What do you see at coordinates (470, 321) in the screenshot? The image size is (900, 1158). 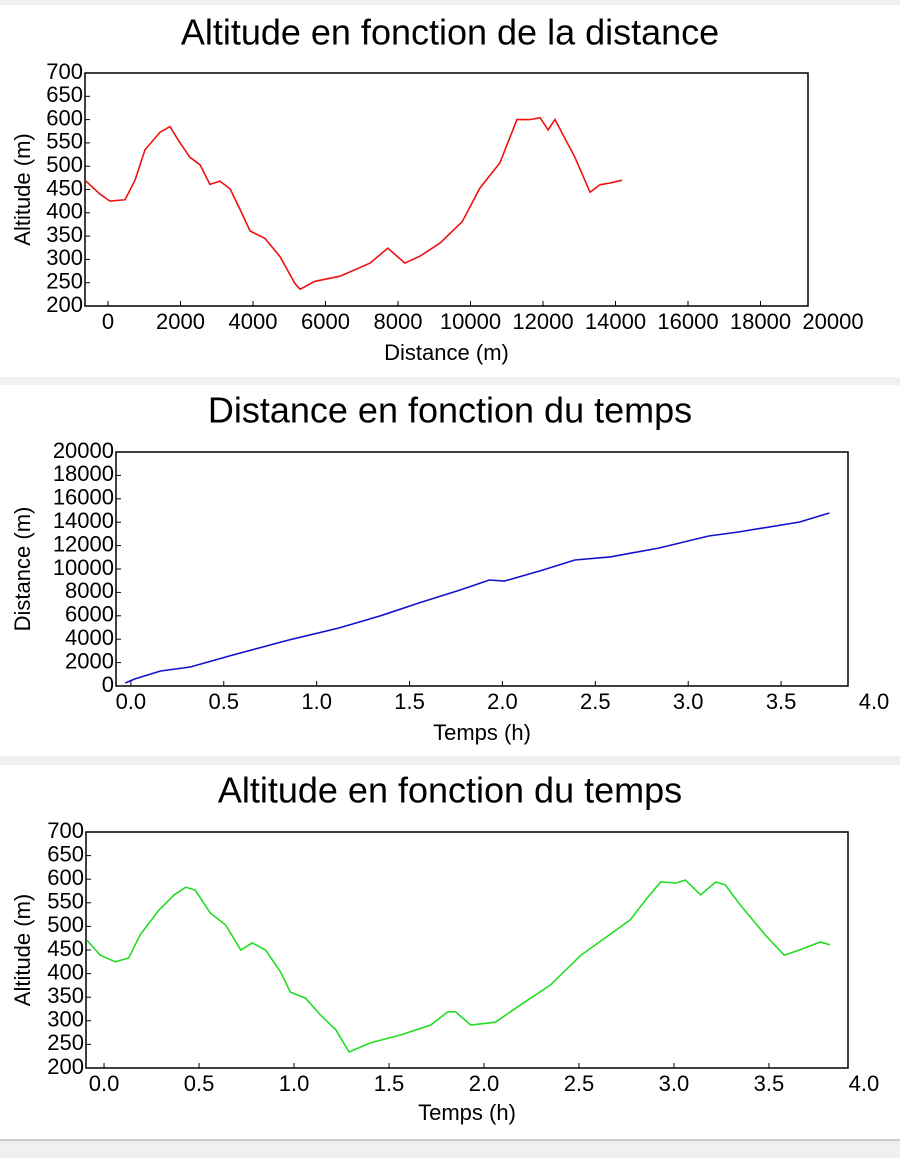 I see `x-tick-label: 10000` at bounding box center [470, 321].